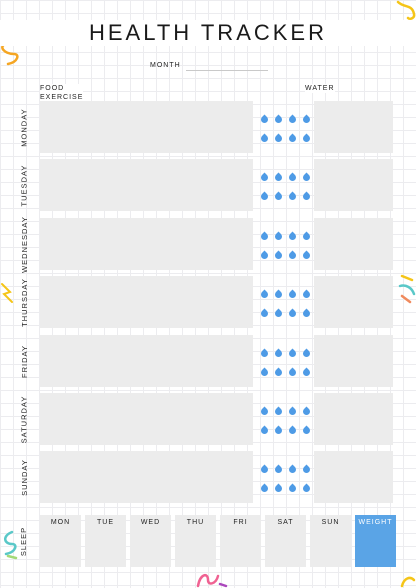  I want to click on food-exercise-box-tuesday, so click(146, 185).